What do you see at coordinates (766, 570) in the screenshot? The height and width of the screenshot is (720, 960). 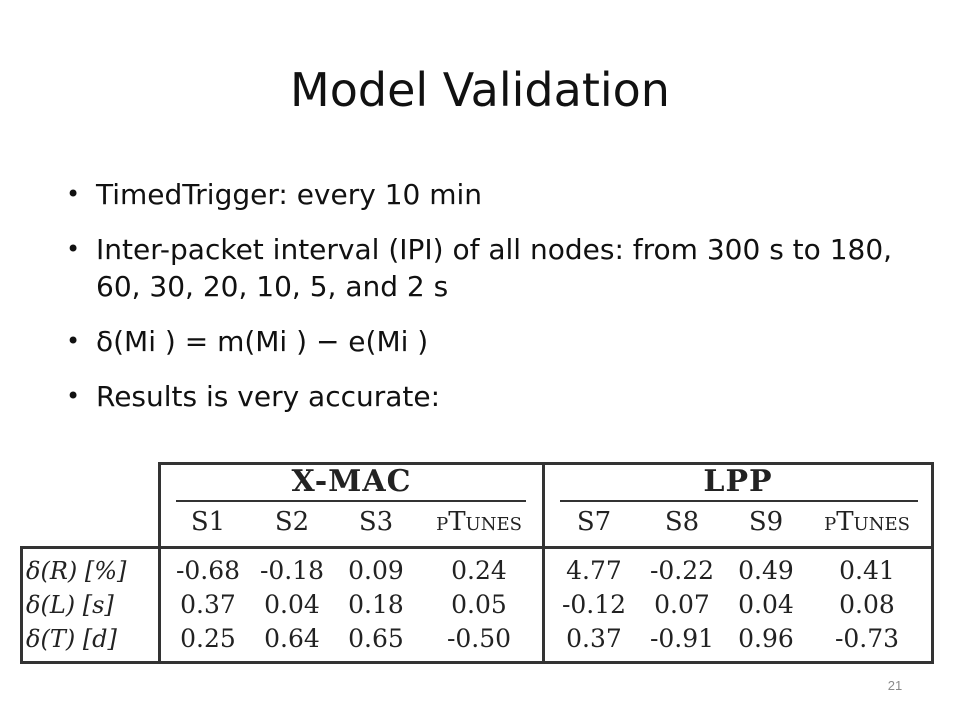 I see `table-cell: 0.49` at bounding box center [766, 570].